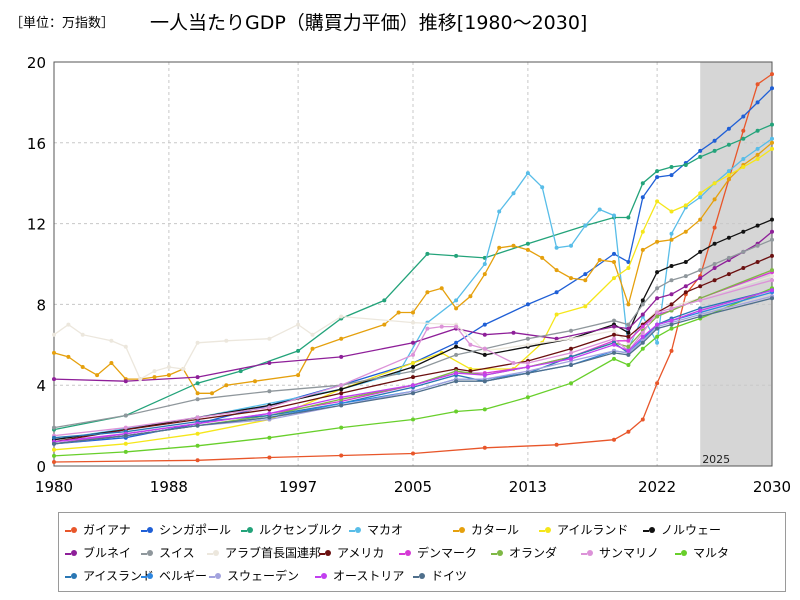  I want to click on legend-label: アメリカ, so click(361, 553).